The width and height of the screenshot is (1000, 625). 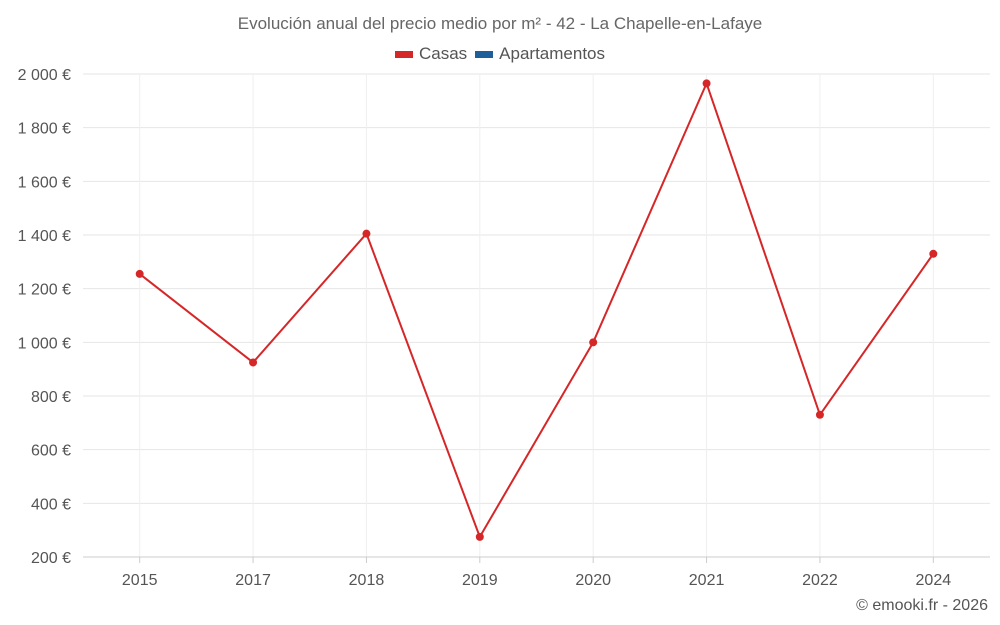 I want to click on x-tick-label: 2021, so click(x=707, y=580).